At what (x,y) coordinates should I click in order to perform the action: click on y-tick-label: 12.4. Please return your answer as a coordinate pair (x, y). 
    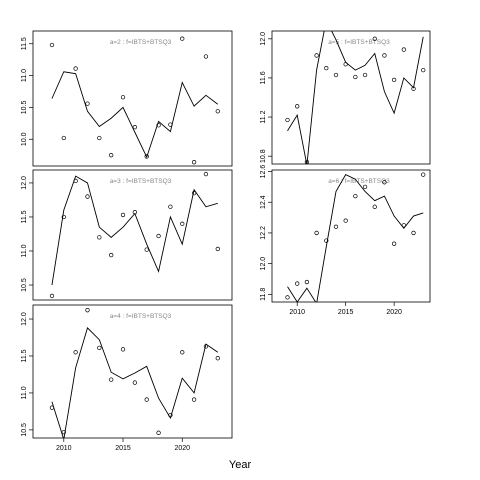
    Looking at the image, I should click on (263, 202).